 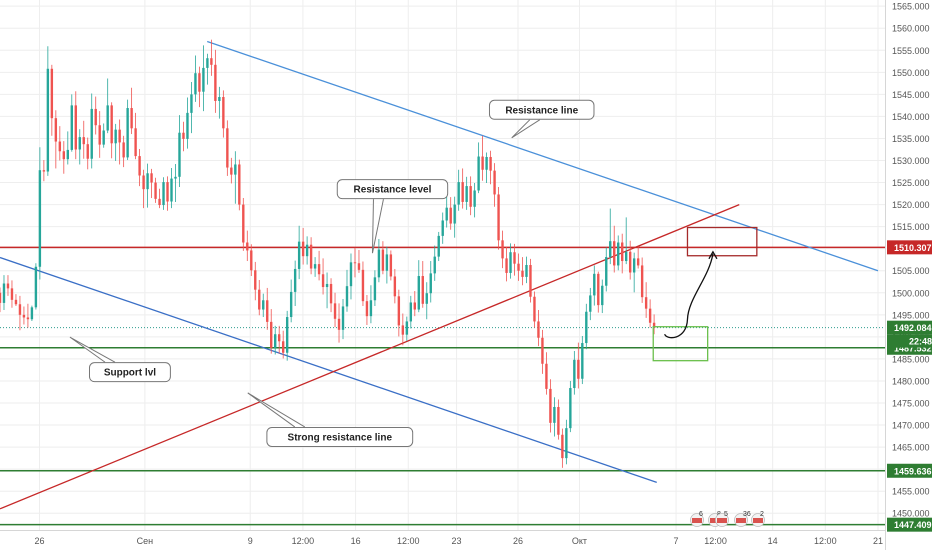 I want to click on event-flag-3-count: 5, so click(x=726, y=514).